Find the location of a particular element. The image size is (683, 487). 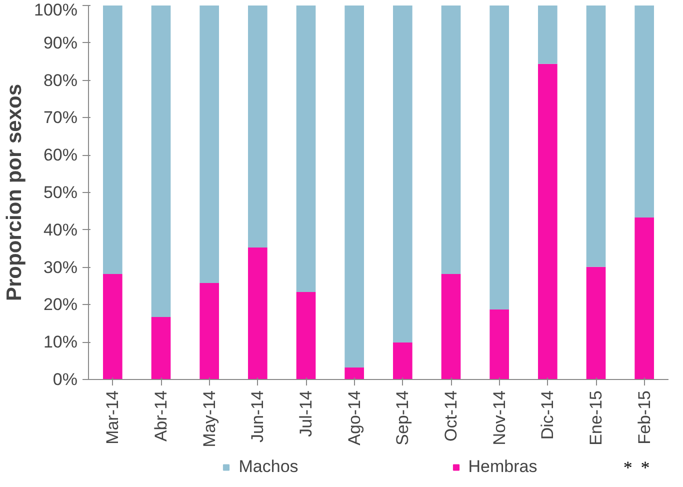

y-axis-title: Proporcion por sexos is located at coordinates (14, 193).